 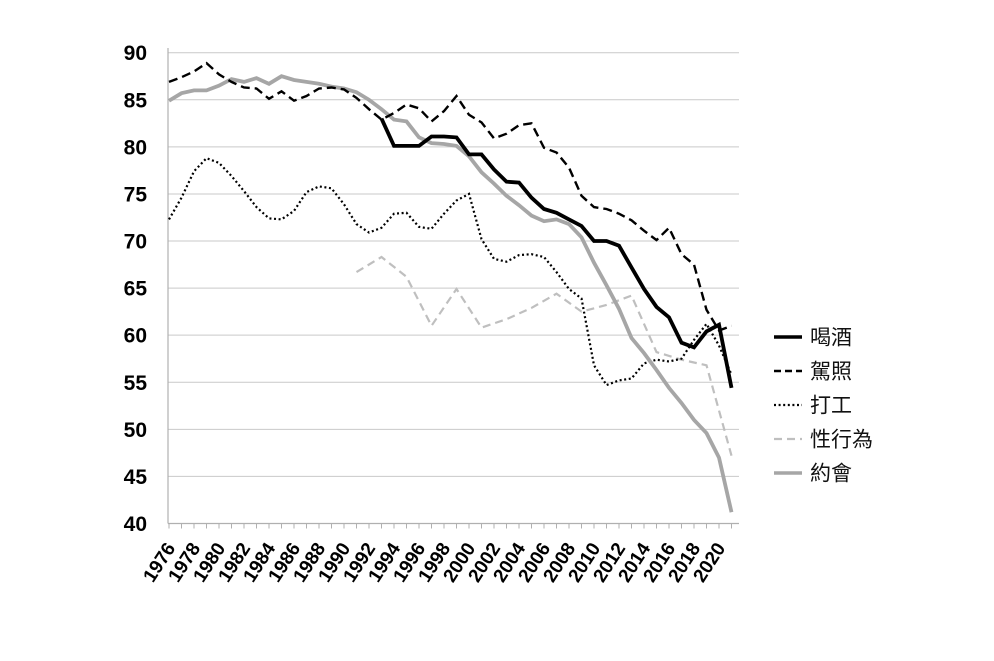 I want to click on legend-item: 喝酒, so click(x=813, y=338).